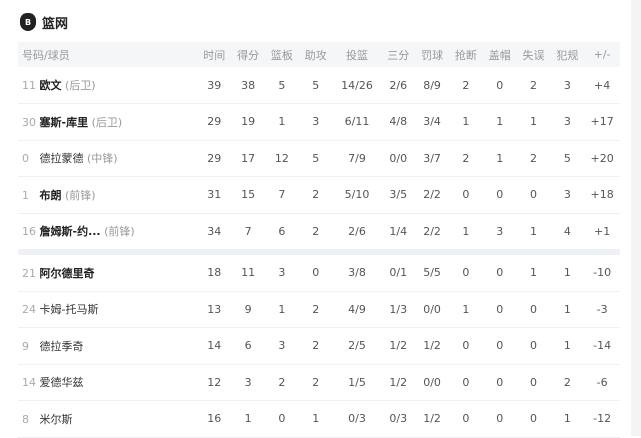 The width and height of the screenshot is (641, 438). I want to click on stat-cell: 0/3, so click(398, 419).